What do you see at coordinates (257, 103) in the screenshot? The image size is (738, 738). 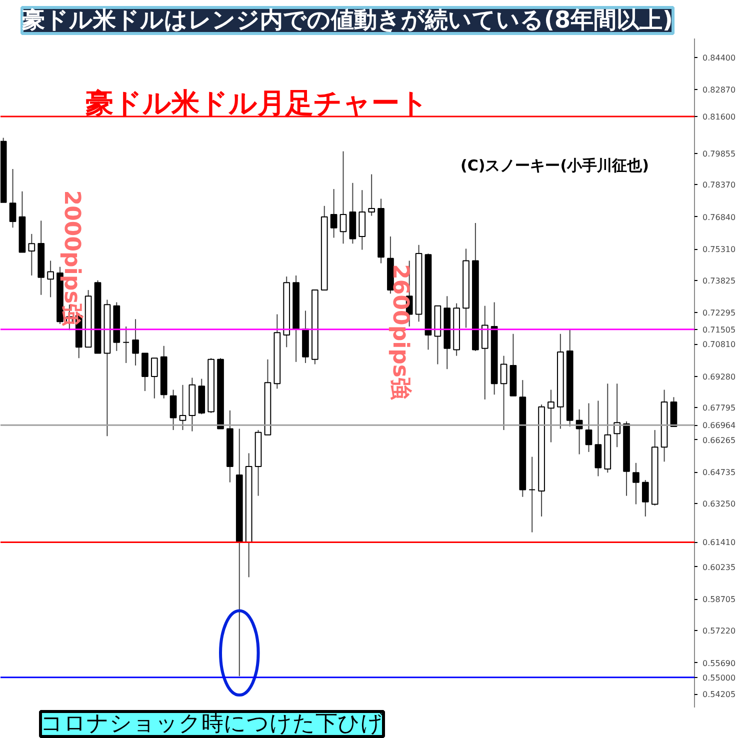 I see `text: 豪ドル米ドル月足チャート` at bounding box center [257, 103].